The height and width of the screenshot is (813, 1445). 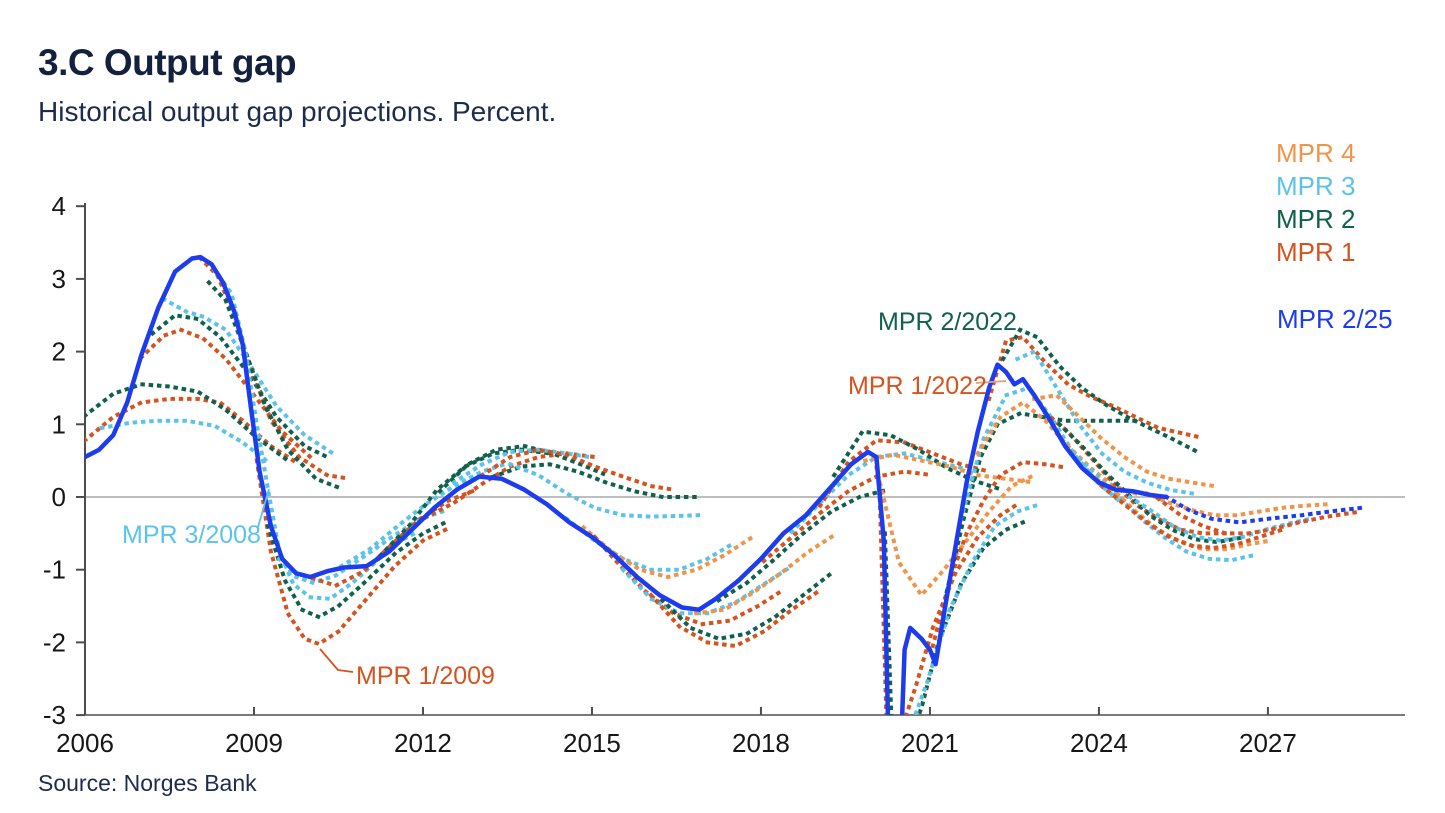 I want to click on series-mpr-1-2024, so click(x=1191, y=516).